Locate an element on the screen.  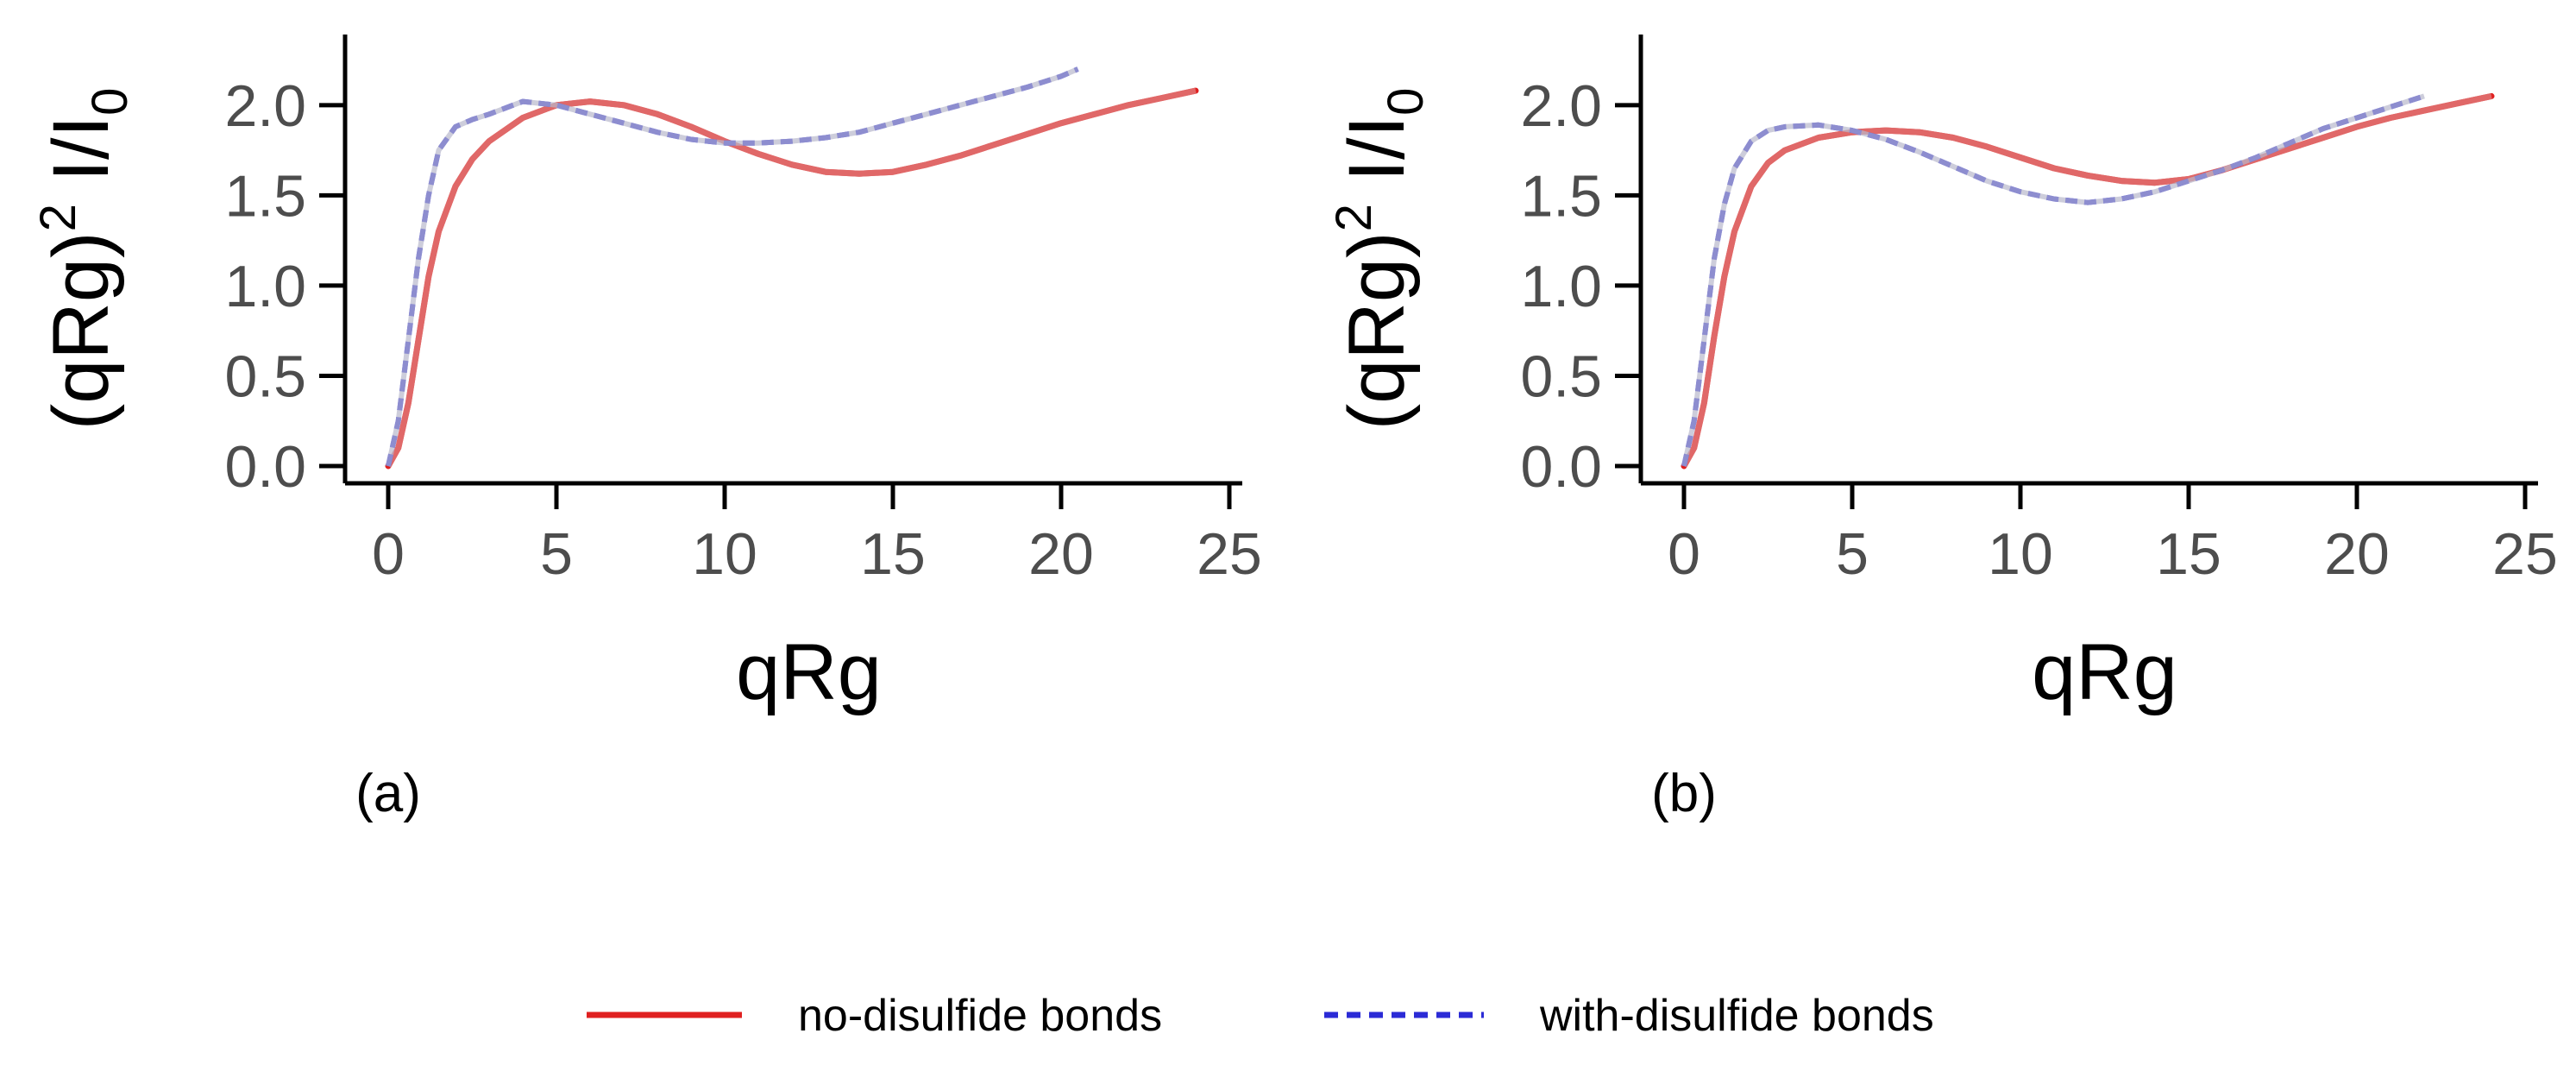
panel-label: (b) is located at coordinates (1684, 793).